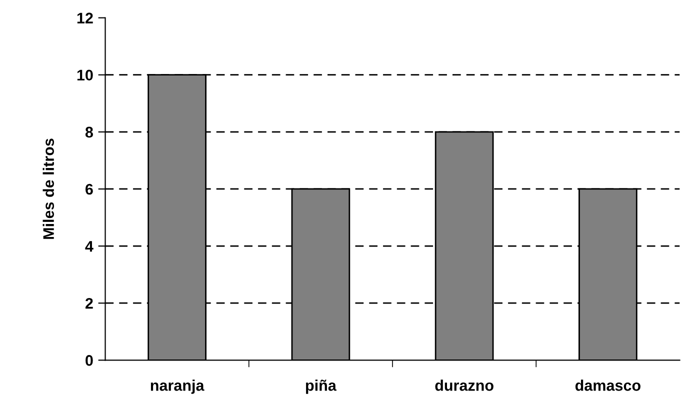 The image size is (688, 414). What do you see at coordinates (89, 132) in the screenshot?
I see `y-tick-label: 8` at bounding box center [89, 132].